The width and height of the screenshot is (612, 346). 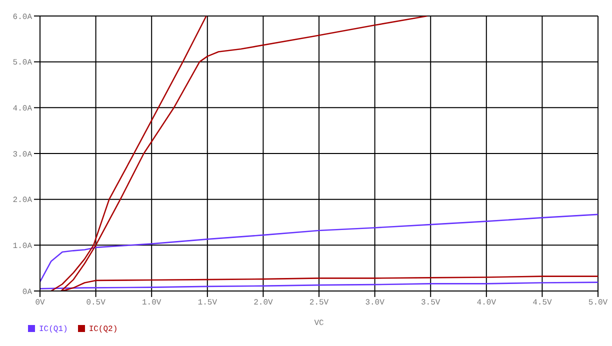 What do you see at coordinates (22, 63) in the screenshot?
I see `y-tick-label: 5.0A` at bounding box center [22, 63].